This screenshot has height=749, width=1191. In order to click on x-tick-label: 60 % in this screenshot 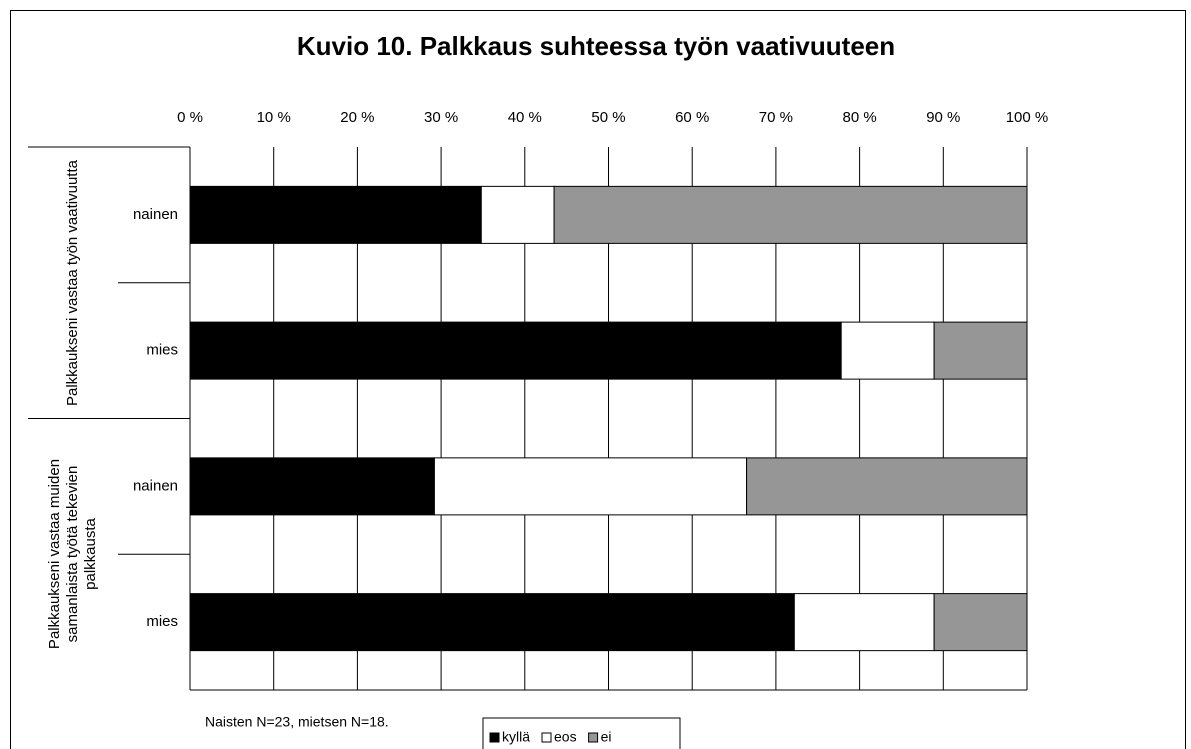, I will do `click(692, 117)`.